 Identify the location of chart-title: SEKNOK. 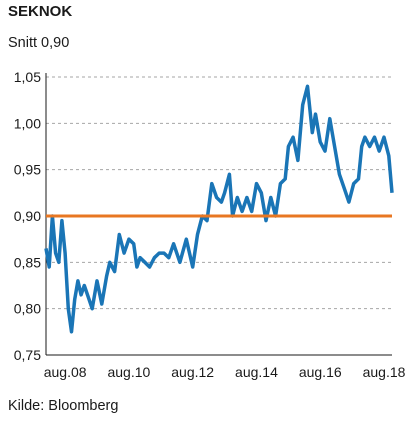
(40, 11).